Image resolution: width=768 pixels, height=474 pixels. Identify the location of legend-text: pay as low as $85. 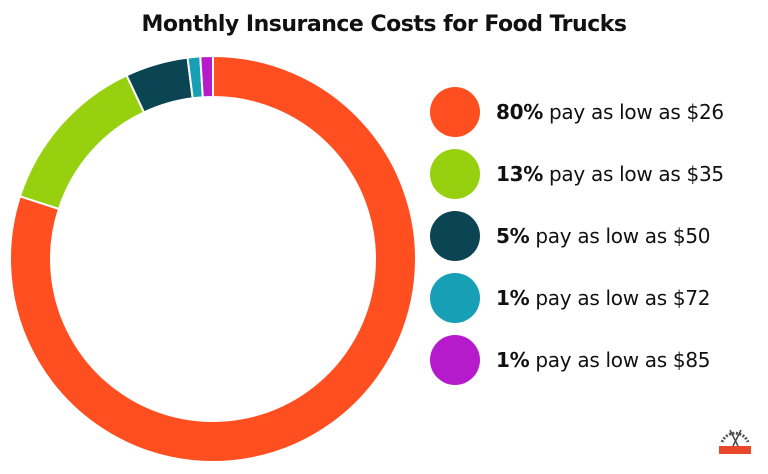
(620, 360).